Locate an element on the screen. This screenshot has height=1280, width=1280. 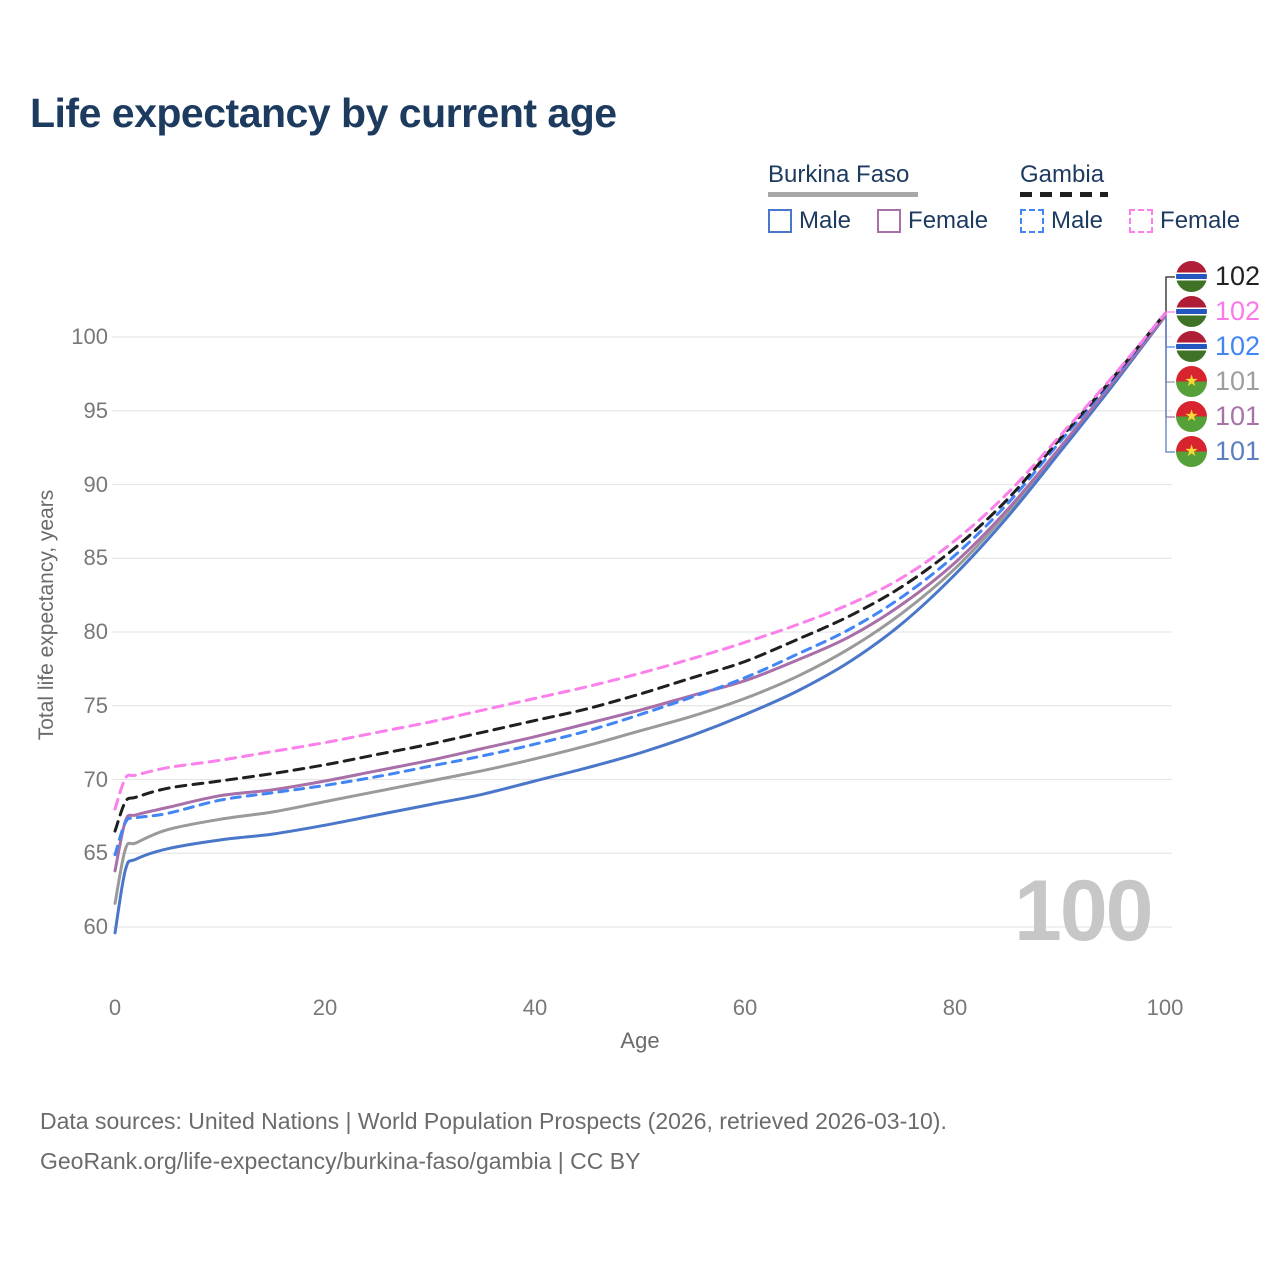
x-axis-title: Age is located at coordinates (640, 1040).